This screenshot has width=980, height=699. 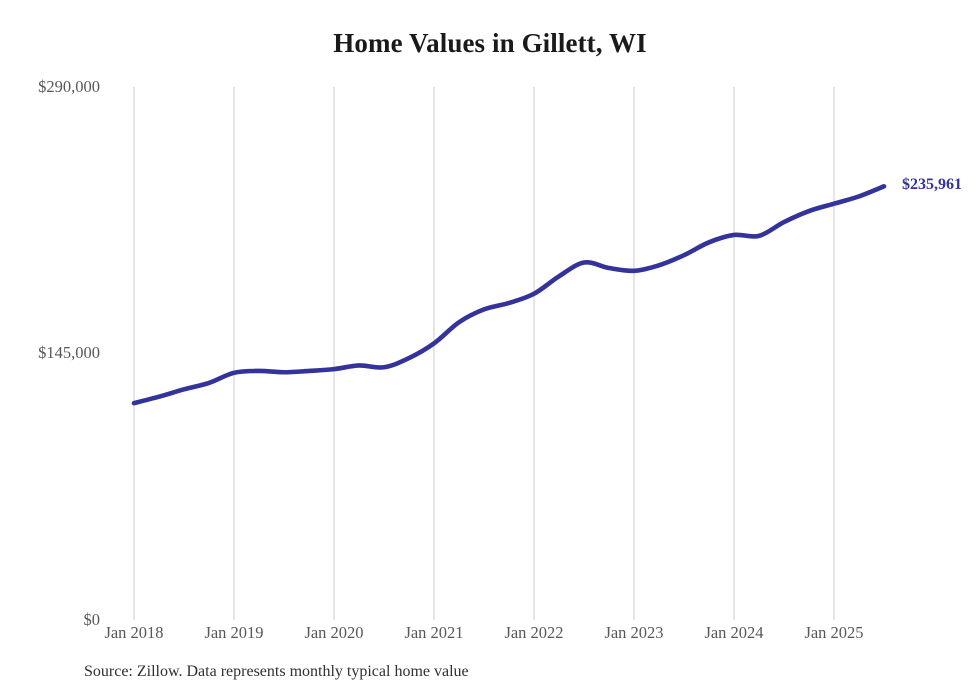 What do you see at coordinates (92, 619) in the screenshot?
I see `y-axis-label-zero: $0` at bounding box center [92, 619].